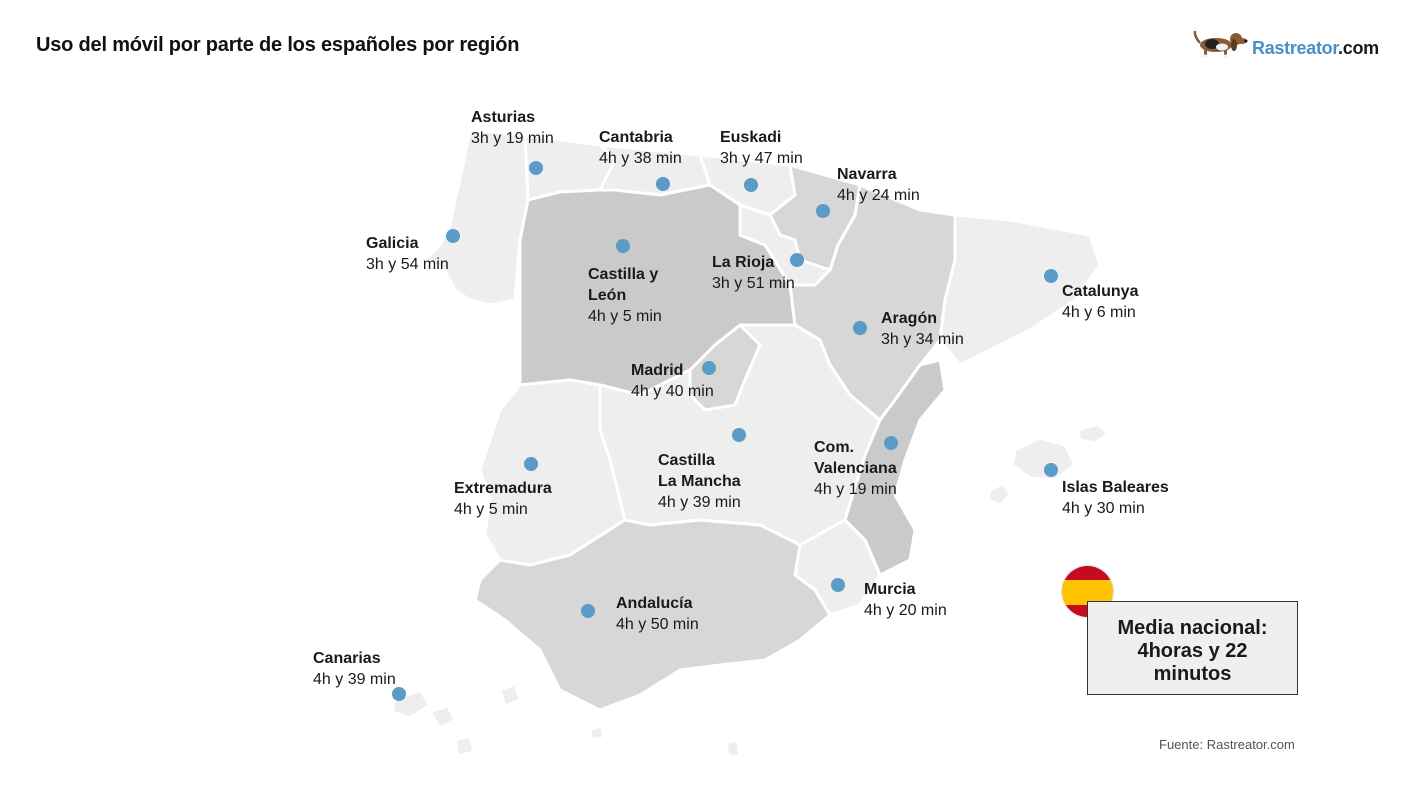 The width and height of the screenshot is (1417, 797). What do you see at coordinates (922, 329) in the screenshot?
I see `region-label-aragon: Aragón 3h y 34 min` at bounding box center [922, 329].